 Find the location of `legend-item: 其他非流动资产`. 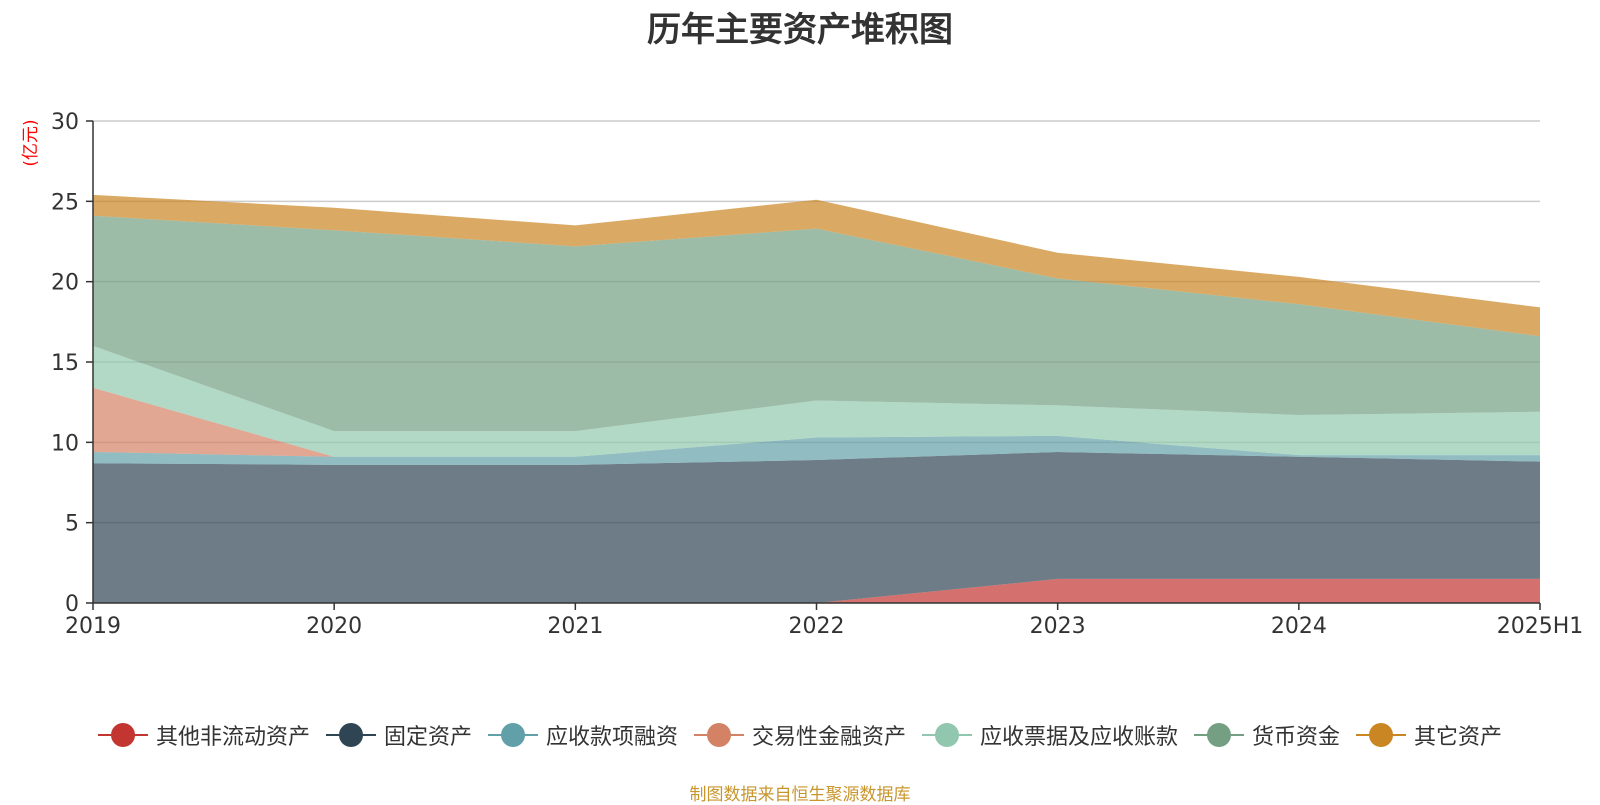

legend-item: 其他非流动资产 is located at coordinates (203, 735).